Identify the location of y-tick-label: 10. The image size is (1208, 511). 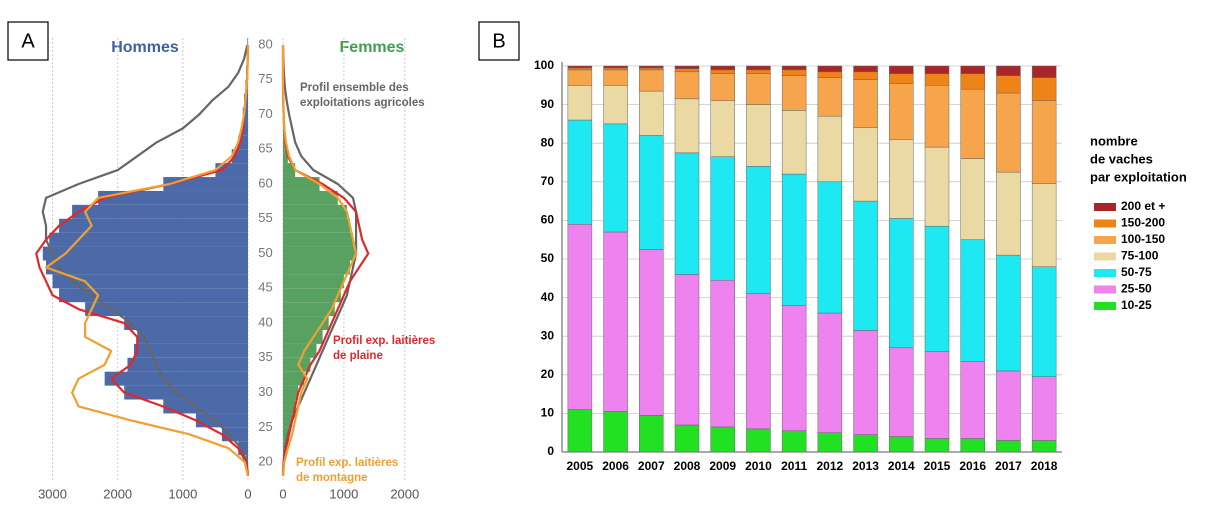
(548, 413).